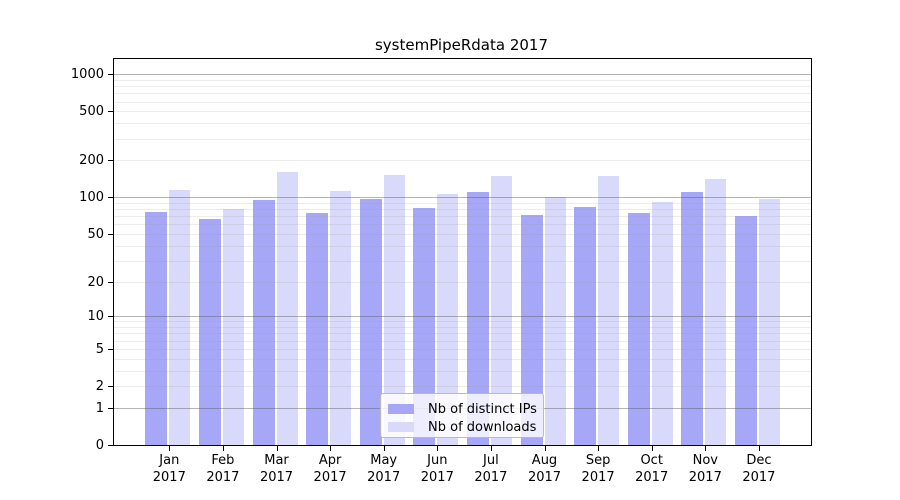  What do you see at coordinates (91, 112) in the screenshot?
I see `y-tick-label: 500` at bounding box center [91, 112].